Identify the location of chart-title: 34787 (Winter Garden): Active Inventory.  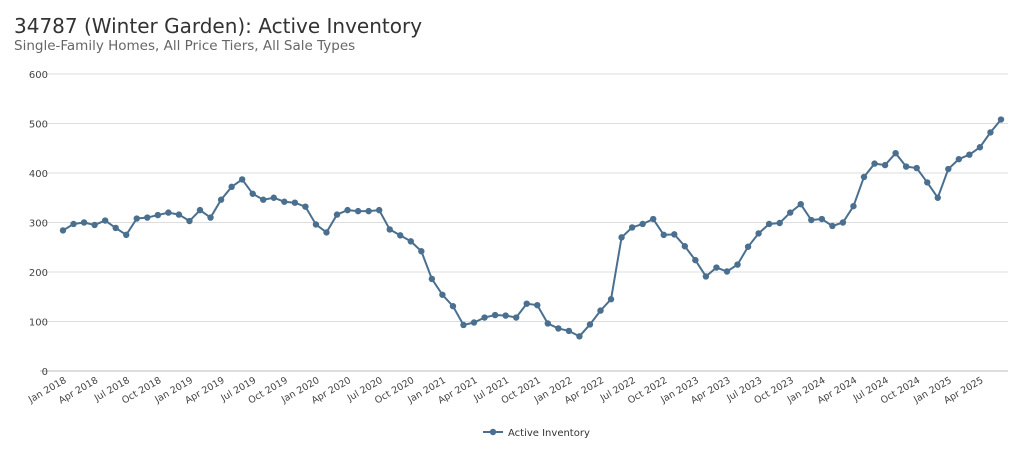
(218, 26).